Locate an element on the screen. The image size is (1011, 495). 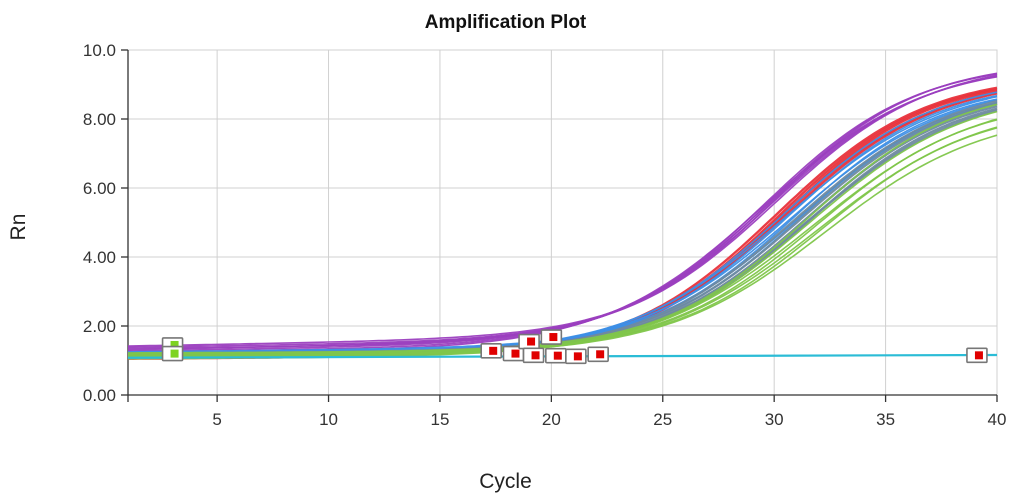
x-tick-label: 20 is located at coordinates (551, 419).